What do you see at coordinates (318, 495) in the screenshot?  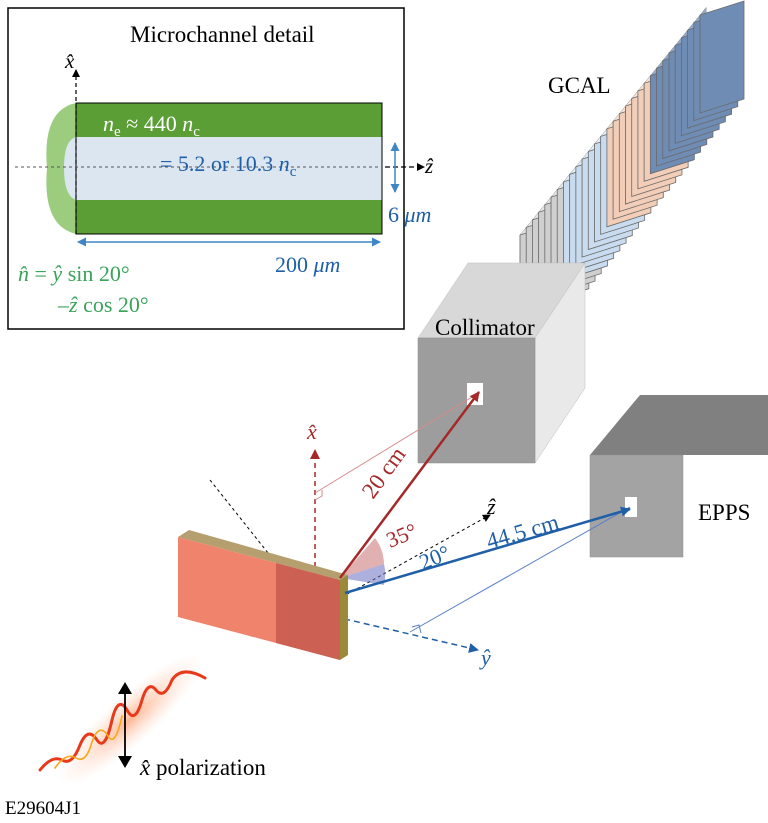 I see `right-angle-mark-x` at bounding box center [318, 495].